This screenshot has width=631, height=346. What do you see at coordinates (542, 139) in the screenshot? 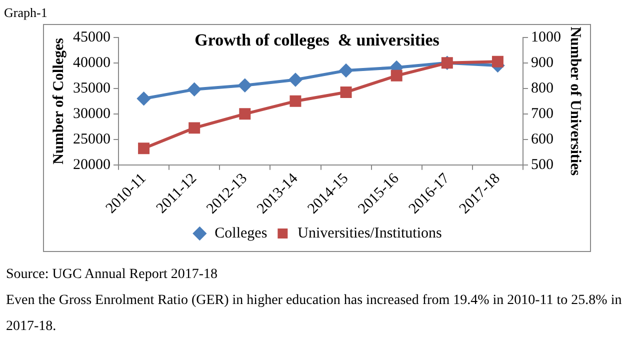
I see `y2-tick-label: 600` at bounding box center [542, 139].